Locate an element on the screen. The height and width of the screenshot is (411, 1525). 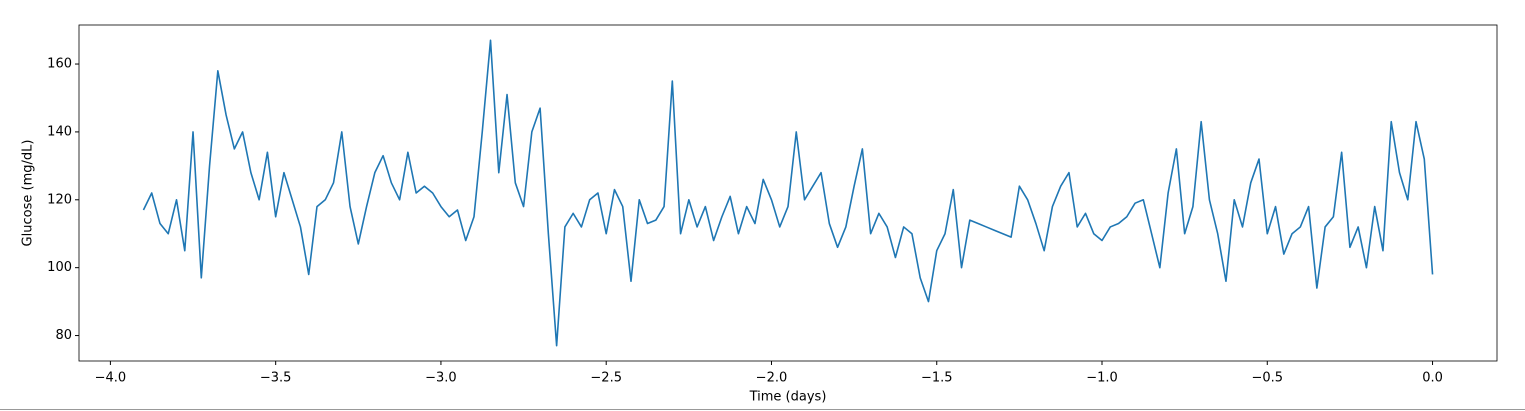
x-tick-label: −2.0 is located at coordinates (772, 378).